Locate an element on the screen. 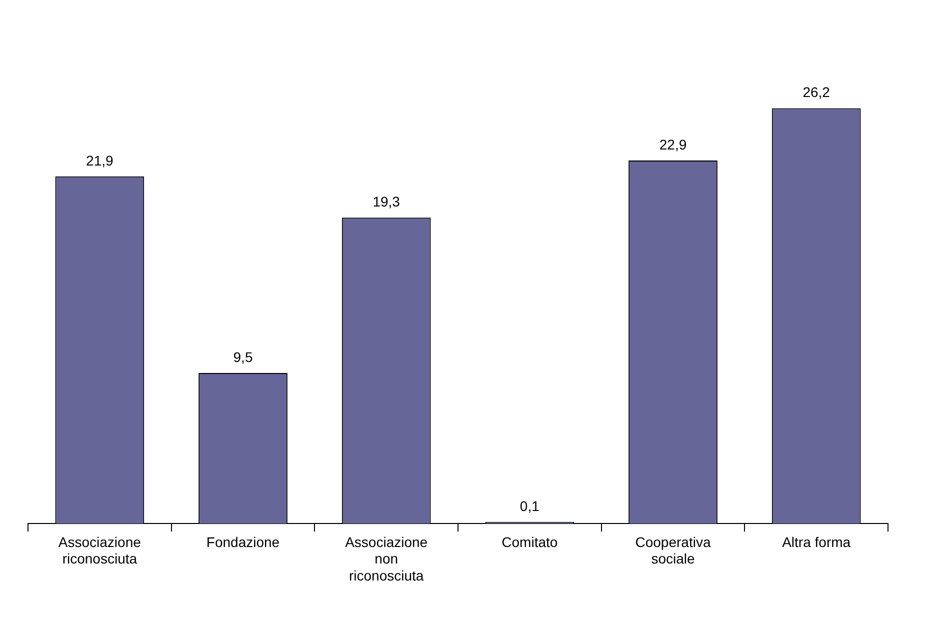 This screenshot has height=617, width=926. x-tick-label: Comitato is located at coordinates (530, 542).